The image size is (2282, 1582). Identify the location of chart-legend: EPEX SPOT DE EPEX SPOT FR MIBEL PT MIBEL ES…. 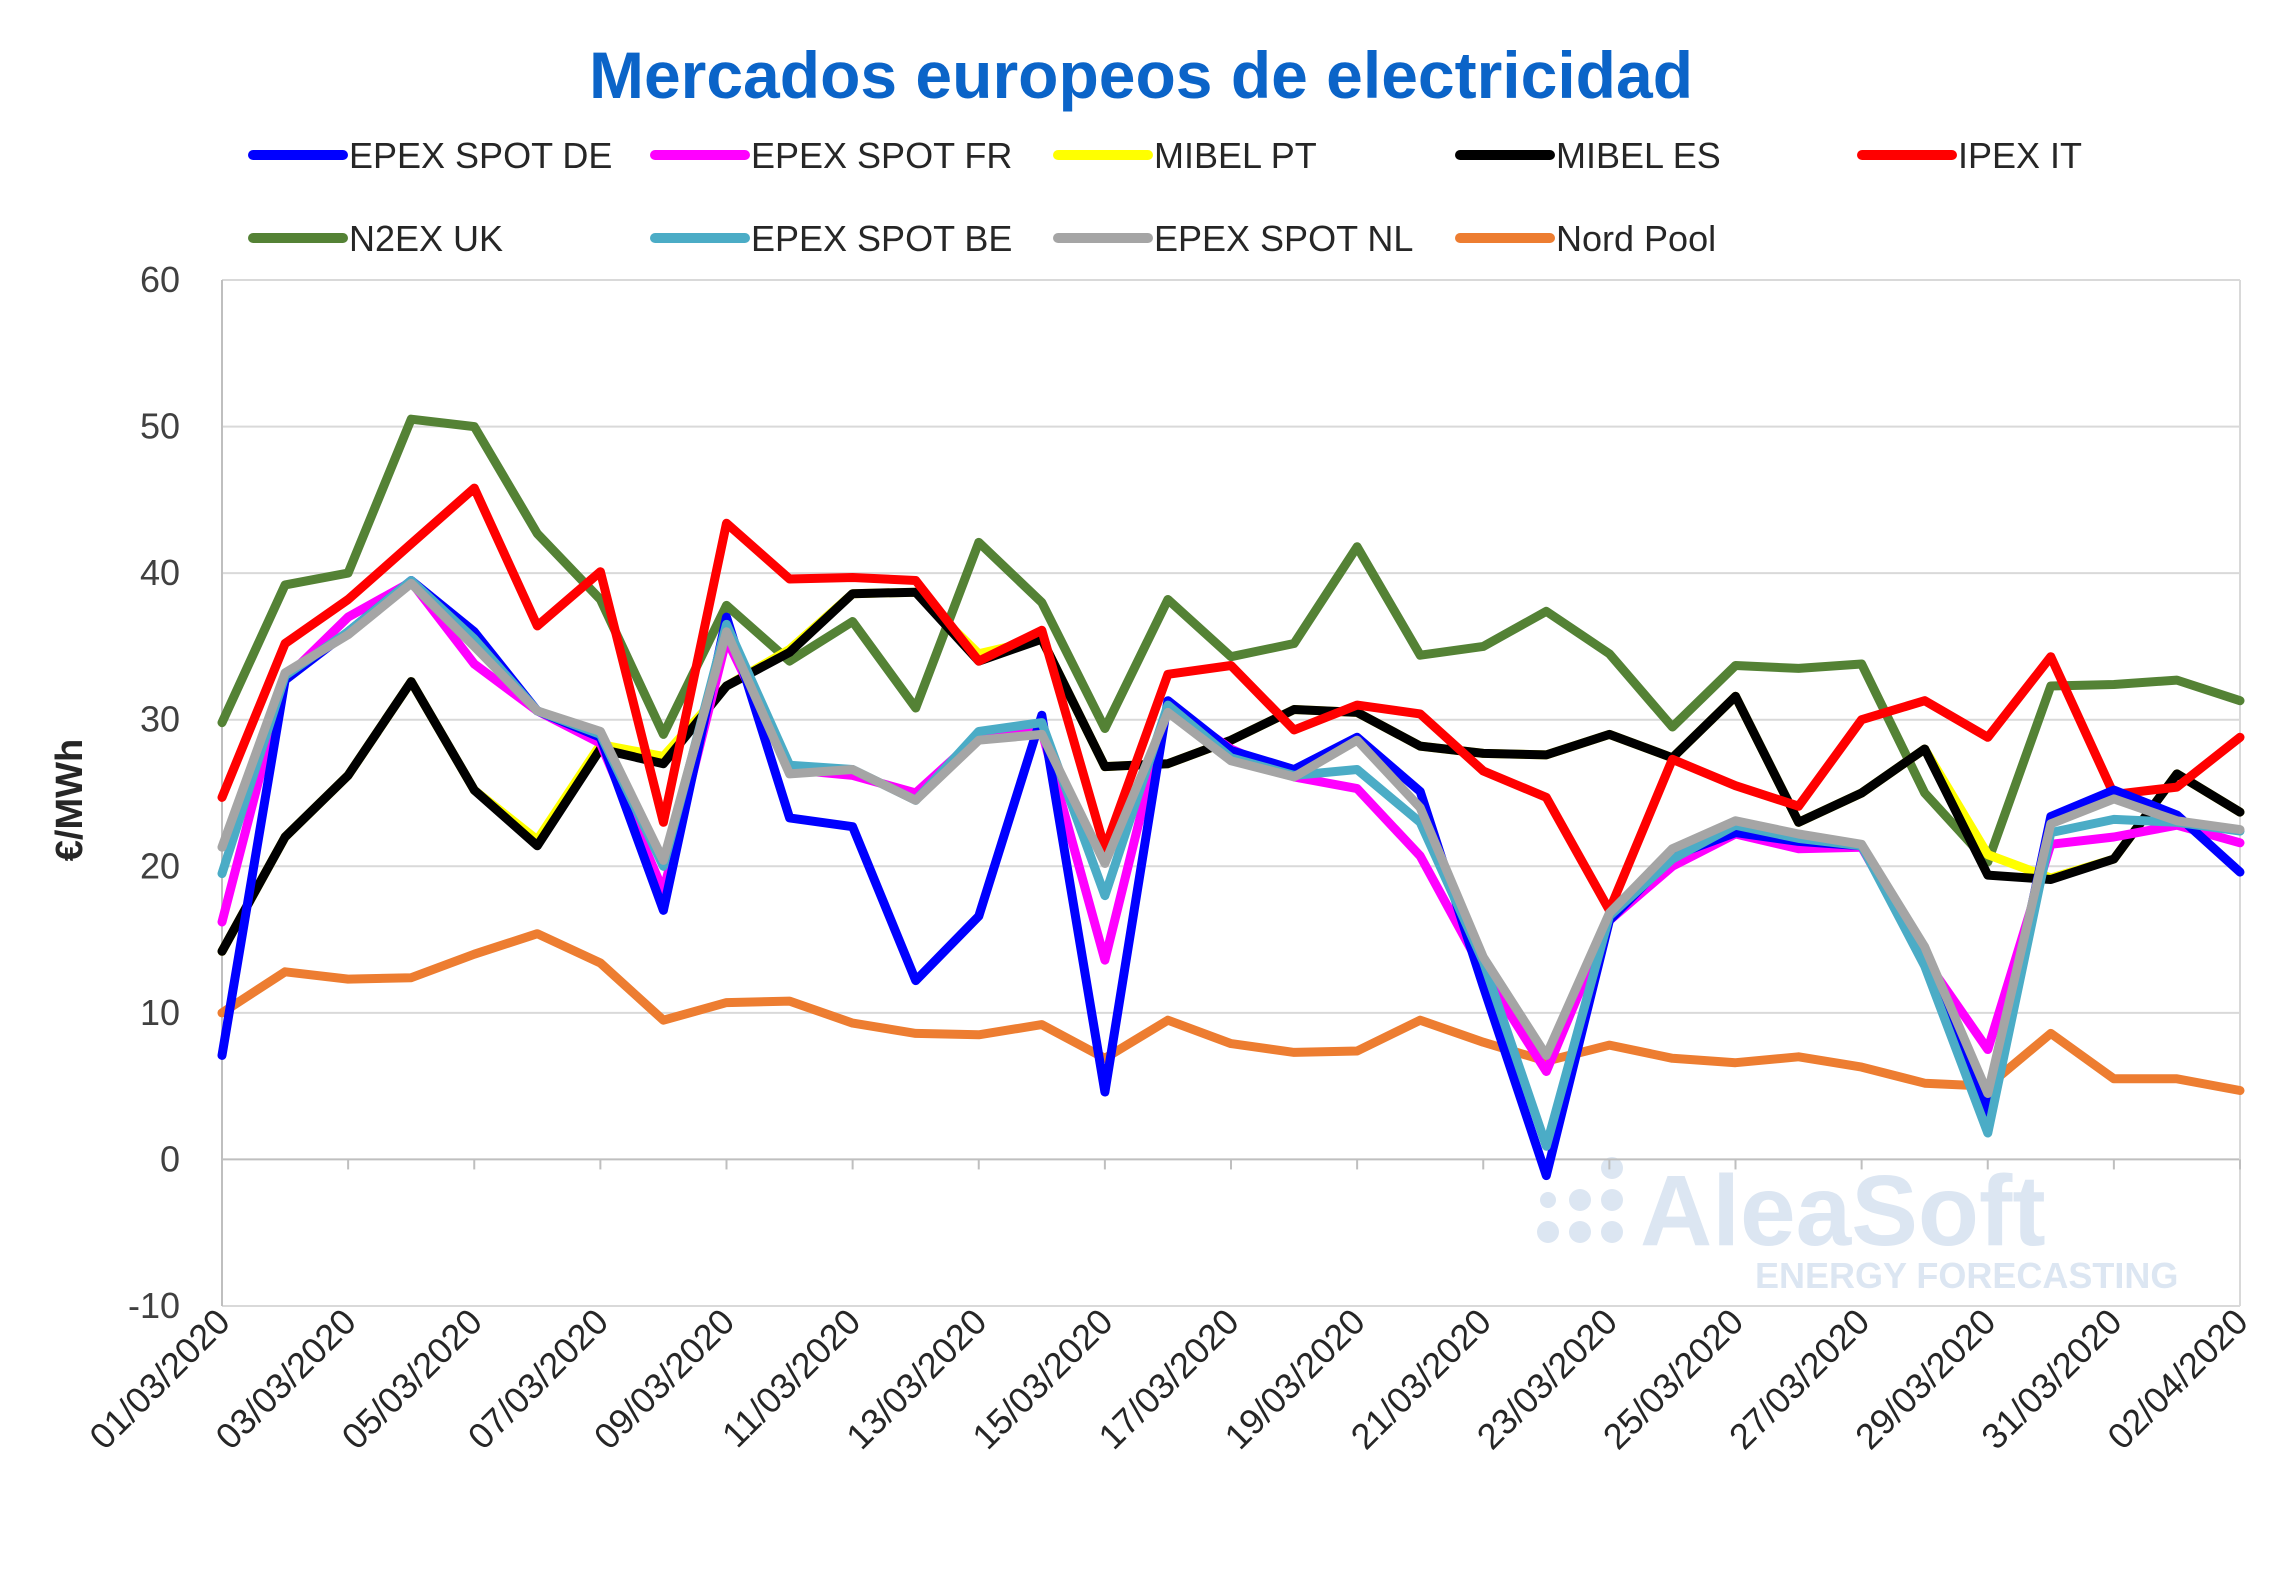
(1165, 197).